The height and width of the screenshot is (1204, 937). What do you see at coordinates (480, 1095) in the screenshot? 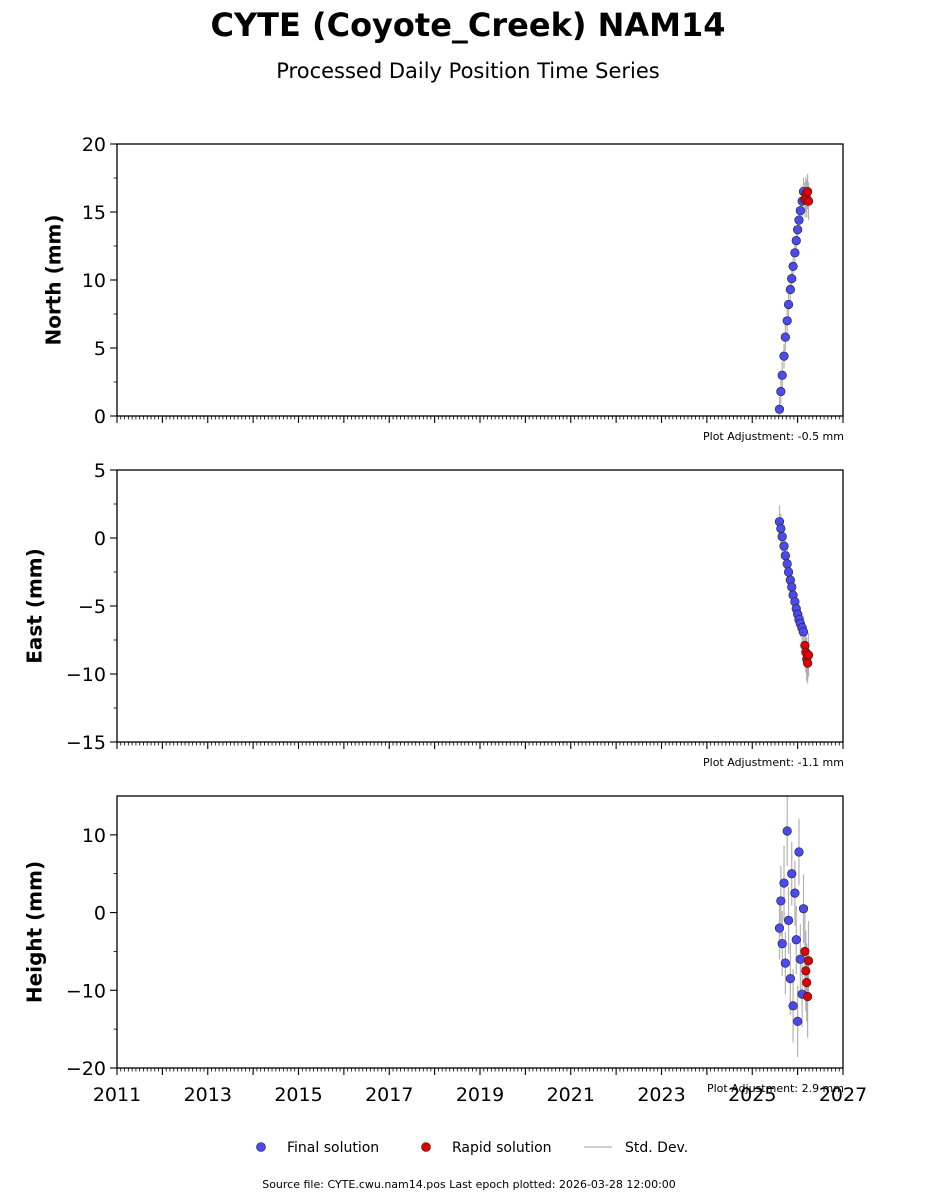
I see `x-tick-label: 2019` at bounding box center [480, 1095].